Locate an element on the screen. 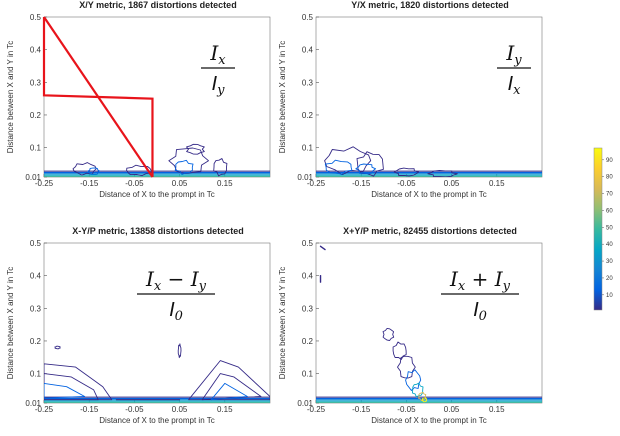 This screenshot has height=436, width=620. colorbar: 90 80 70 60 50 40 30 20 10 is located at coordinates (603, 229).